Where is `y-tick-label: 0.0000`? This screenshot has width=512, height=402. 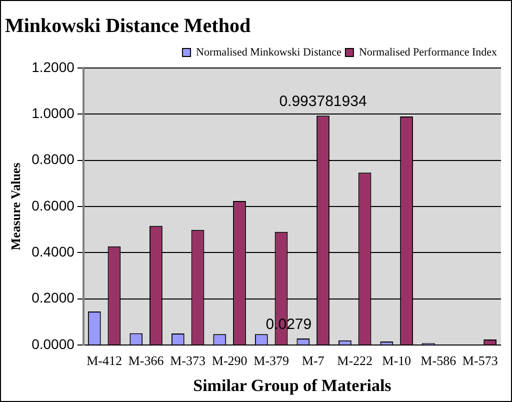 y-tick-label: 0.0000 is located at coordinates (53, 344).